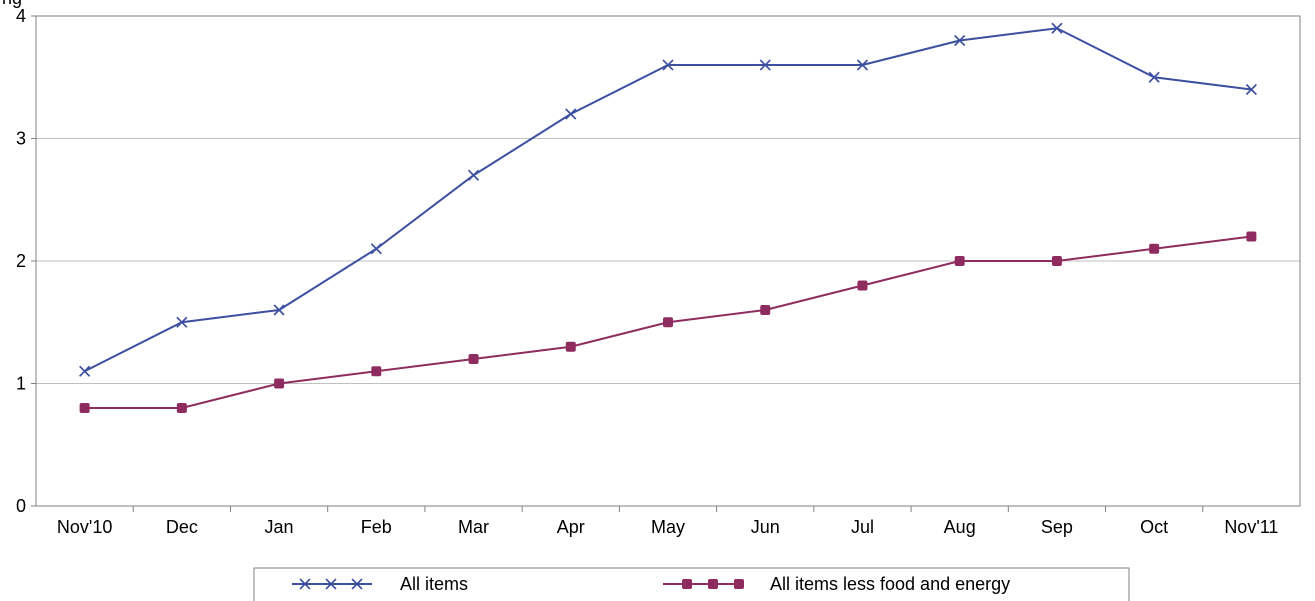 The height and width of the screenshot is (601, 1315). Describe the element at coordinates (1154, 527) in the screenshot. I see `x-tick-label: Oct` at that location.